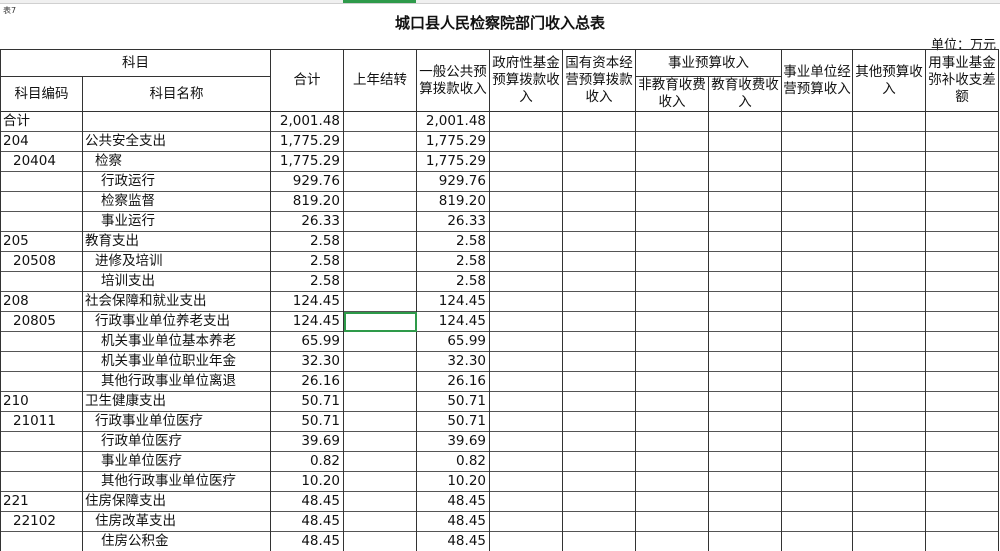 The height and width of the screenshot is (551, 1000). Describe the element at coordinates (453, 222) in the screenshot. I see `cell-general-budget: 26.33` at that location.